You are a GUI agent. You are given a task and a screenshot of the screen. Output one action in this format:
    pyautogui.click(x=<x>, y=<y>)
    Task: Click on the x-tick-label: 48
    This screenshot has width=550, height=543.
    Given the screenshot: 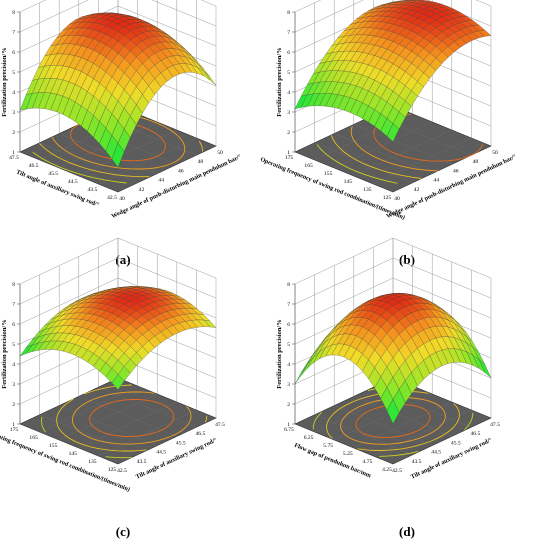 What is the action you would take?
    pyautogui.click(x=476, y=162)
    